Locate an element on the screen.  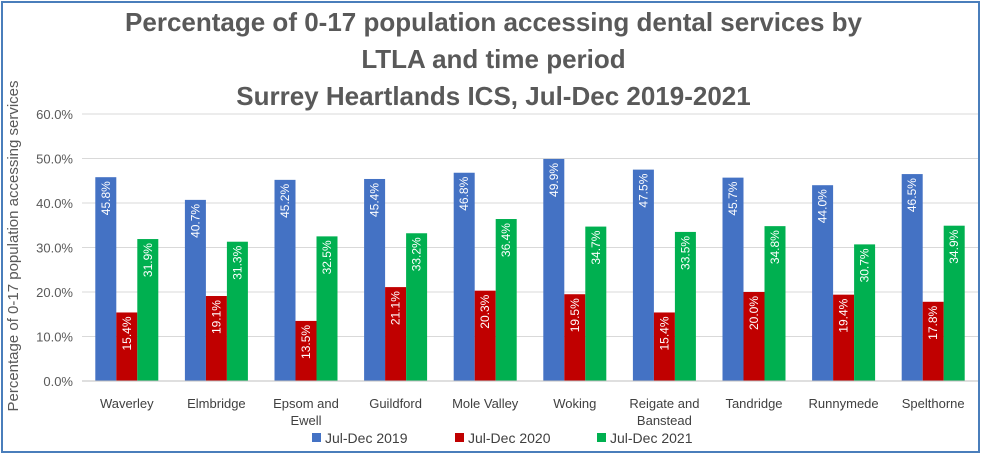
data-label: 20.0% is located at coordinates (754, 313).